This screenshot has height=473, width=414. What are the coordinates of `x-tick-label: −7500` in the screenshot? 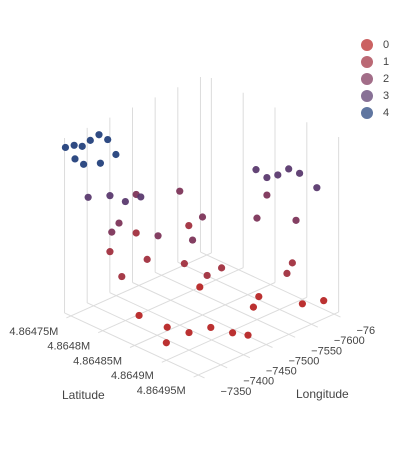 It's located at (304, 361).